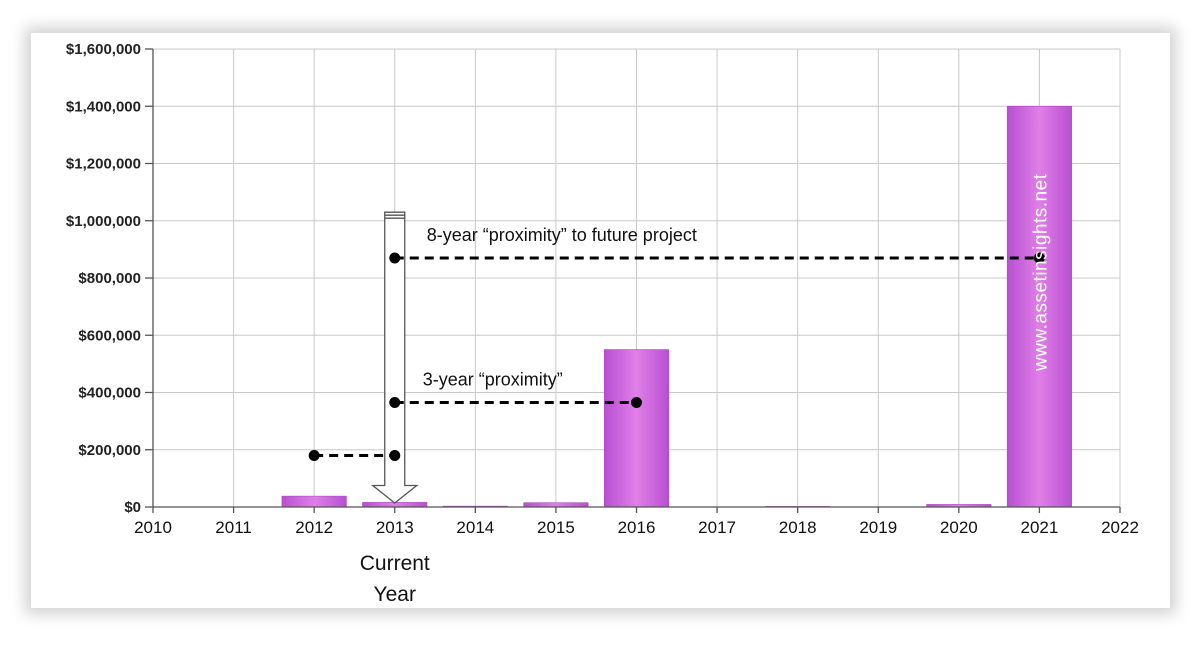 This screenshot has width=1196, height=665. What do you see at coordinates (1040, 527) in the screenshot?
I see `x-tick-label: 2021` at bounding box center [1040, 527].